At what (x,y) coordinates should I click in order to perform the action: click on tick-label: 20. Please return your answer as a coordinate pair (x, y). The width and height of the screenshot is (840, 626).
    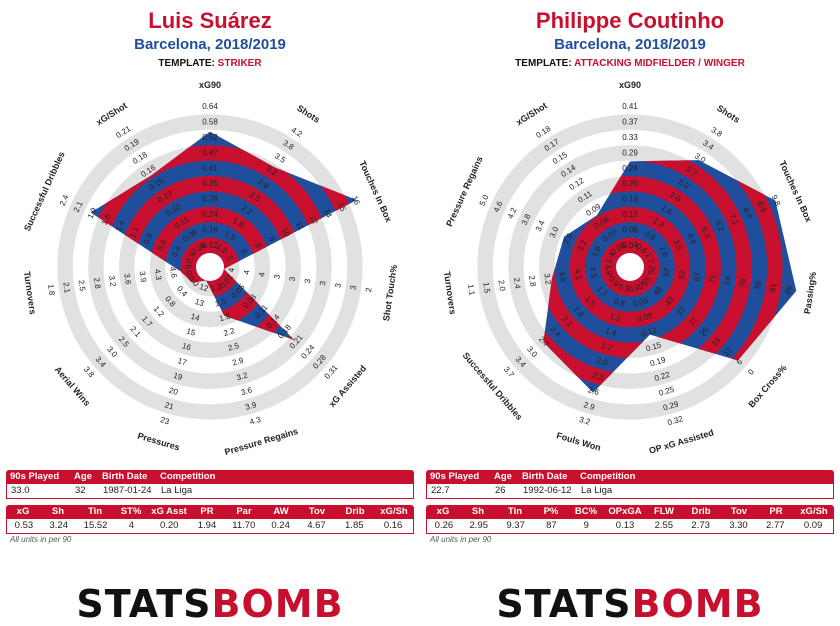
    Looking at the image, I should click on (174, 391).